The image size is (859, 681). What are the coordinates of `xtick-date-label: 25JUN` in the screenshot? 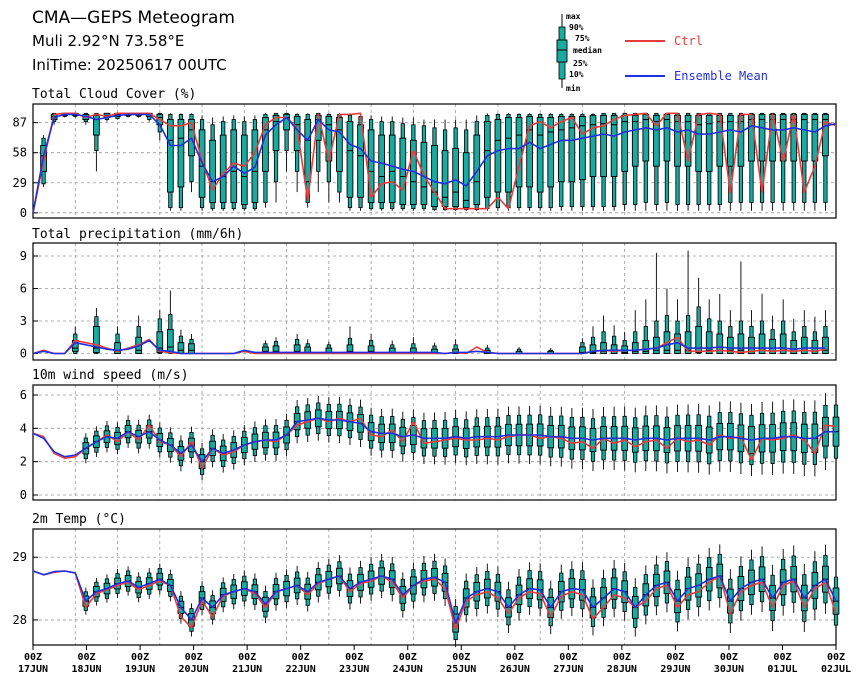 It's located at (461, 669).